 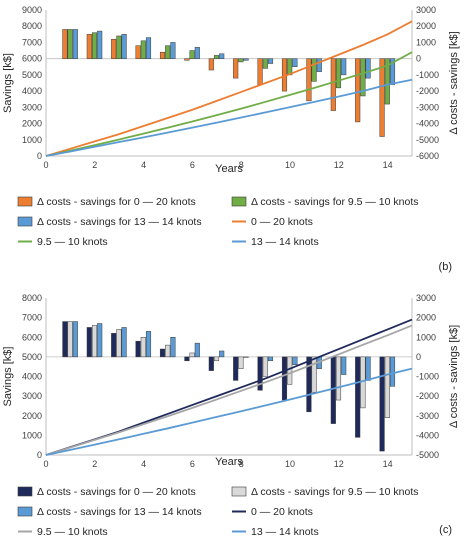 I want to click on panel-label: (b), so click(x=445, y=267).